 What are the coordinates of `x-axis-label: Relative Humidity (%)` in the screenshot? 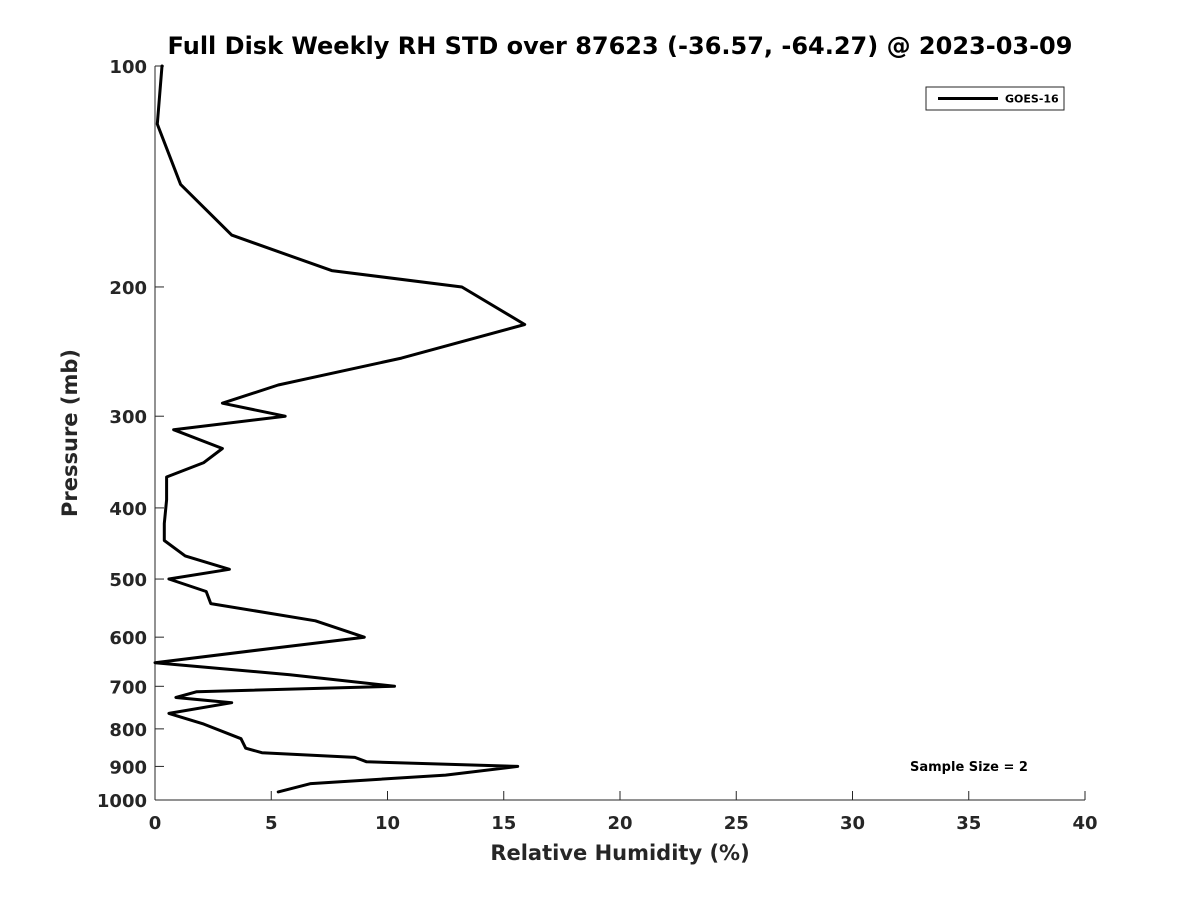 It's located at (619, 853).